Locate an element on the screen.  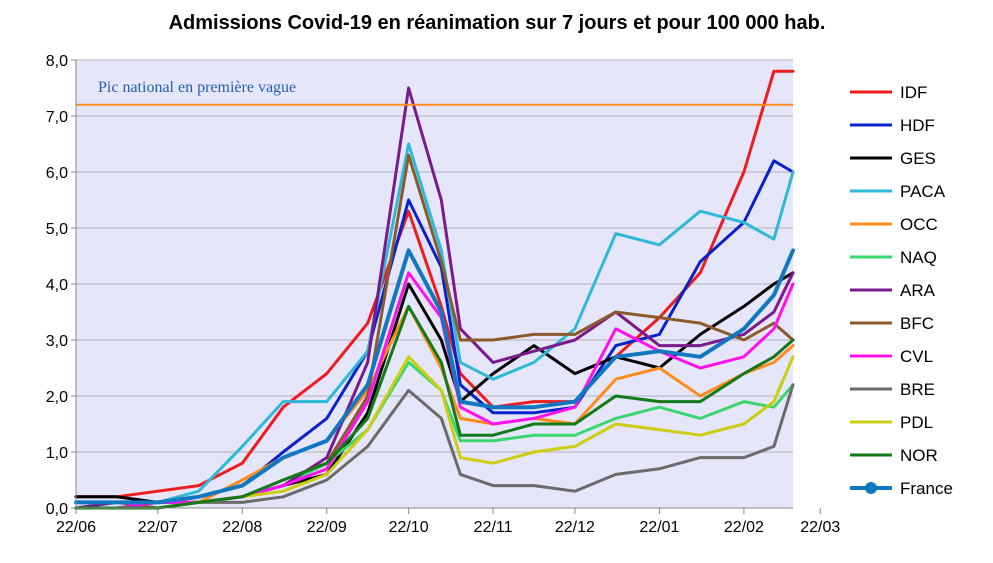
legend-item-france: France is located at coordinates (901, 488).